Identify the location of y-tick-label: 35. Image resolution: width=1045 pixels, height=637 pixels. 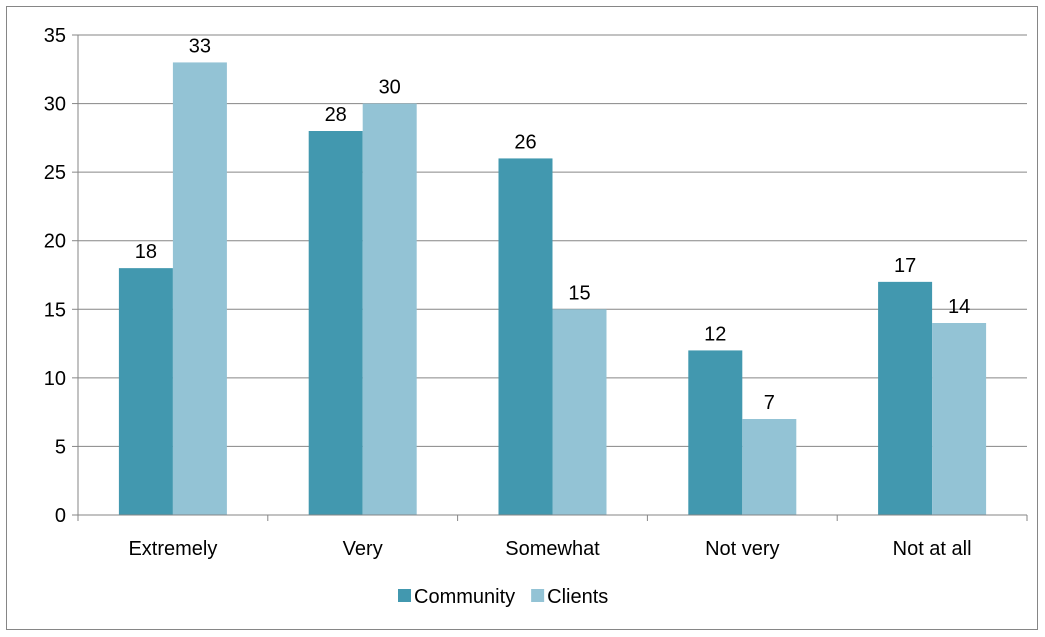
(55, 36).